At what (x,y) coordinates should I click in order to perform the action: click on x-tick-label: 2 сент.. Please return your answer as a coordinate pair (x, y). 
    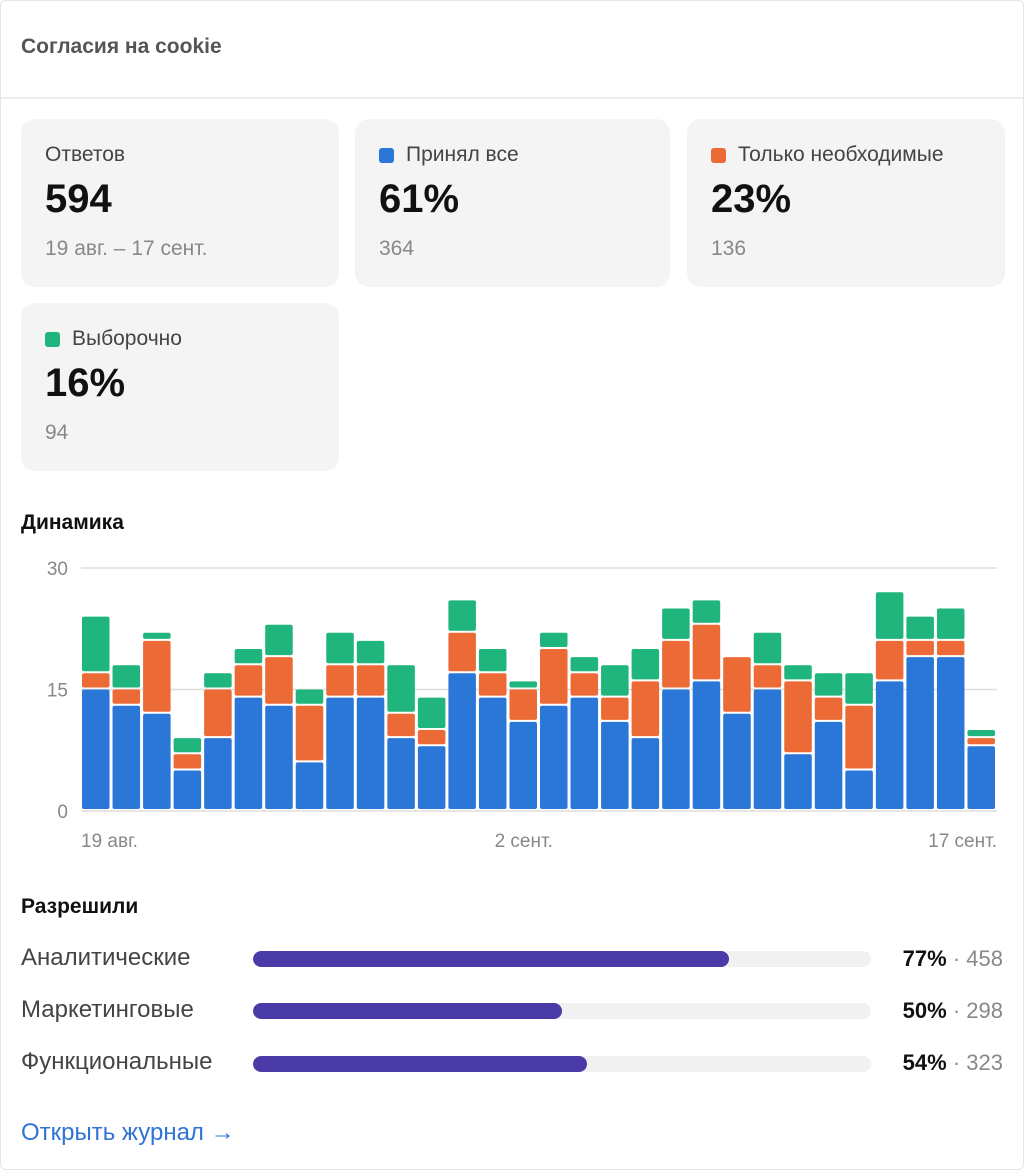
    Looking at the image, I should click on (524, 841).